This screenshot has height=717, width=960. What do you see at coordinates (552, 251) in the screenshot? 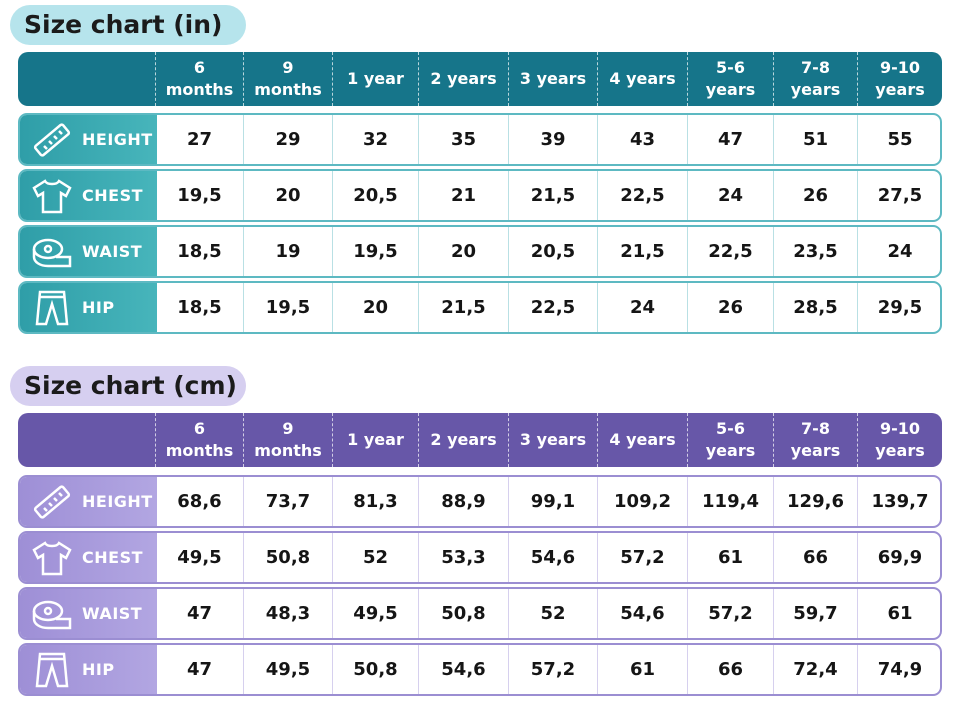
I see `value-cell: 20,5` at bounding box center [552, 251].